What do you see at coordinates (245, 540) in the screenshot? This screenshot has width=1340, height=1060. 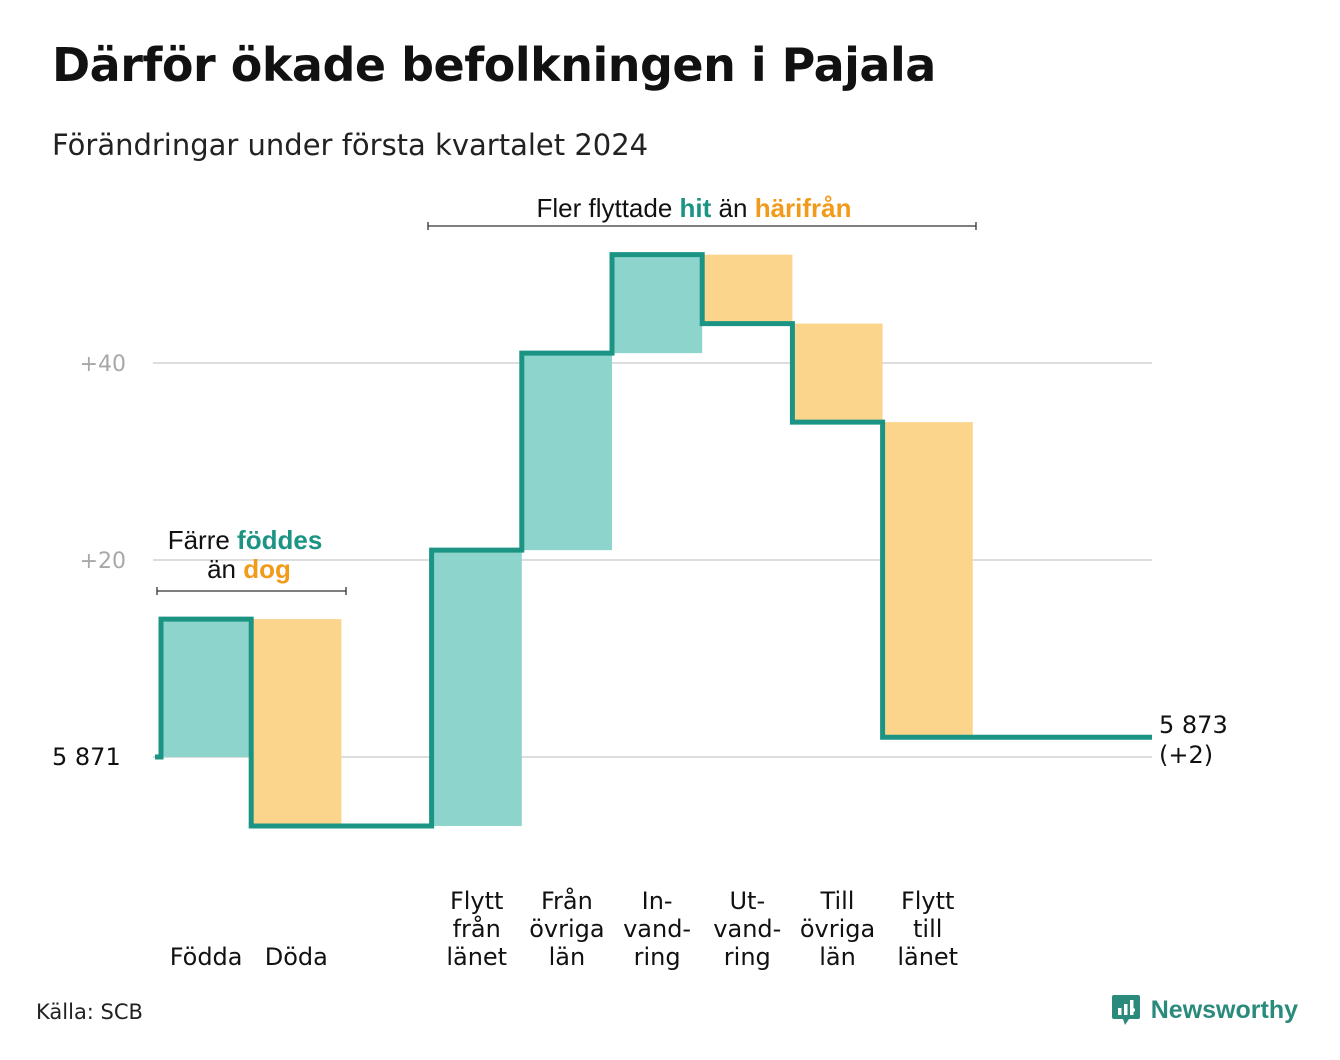 I see `births-annotation-line1: Färre föddes` at bounding box center [245, 540].